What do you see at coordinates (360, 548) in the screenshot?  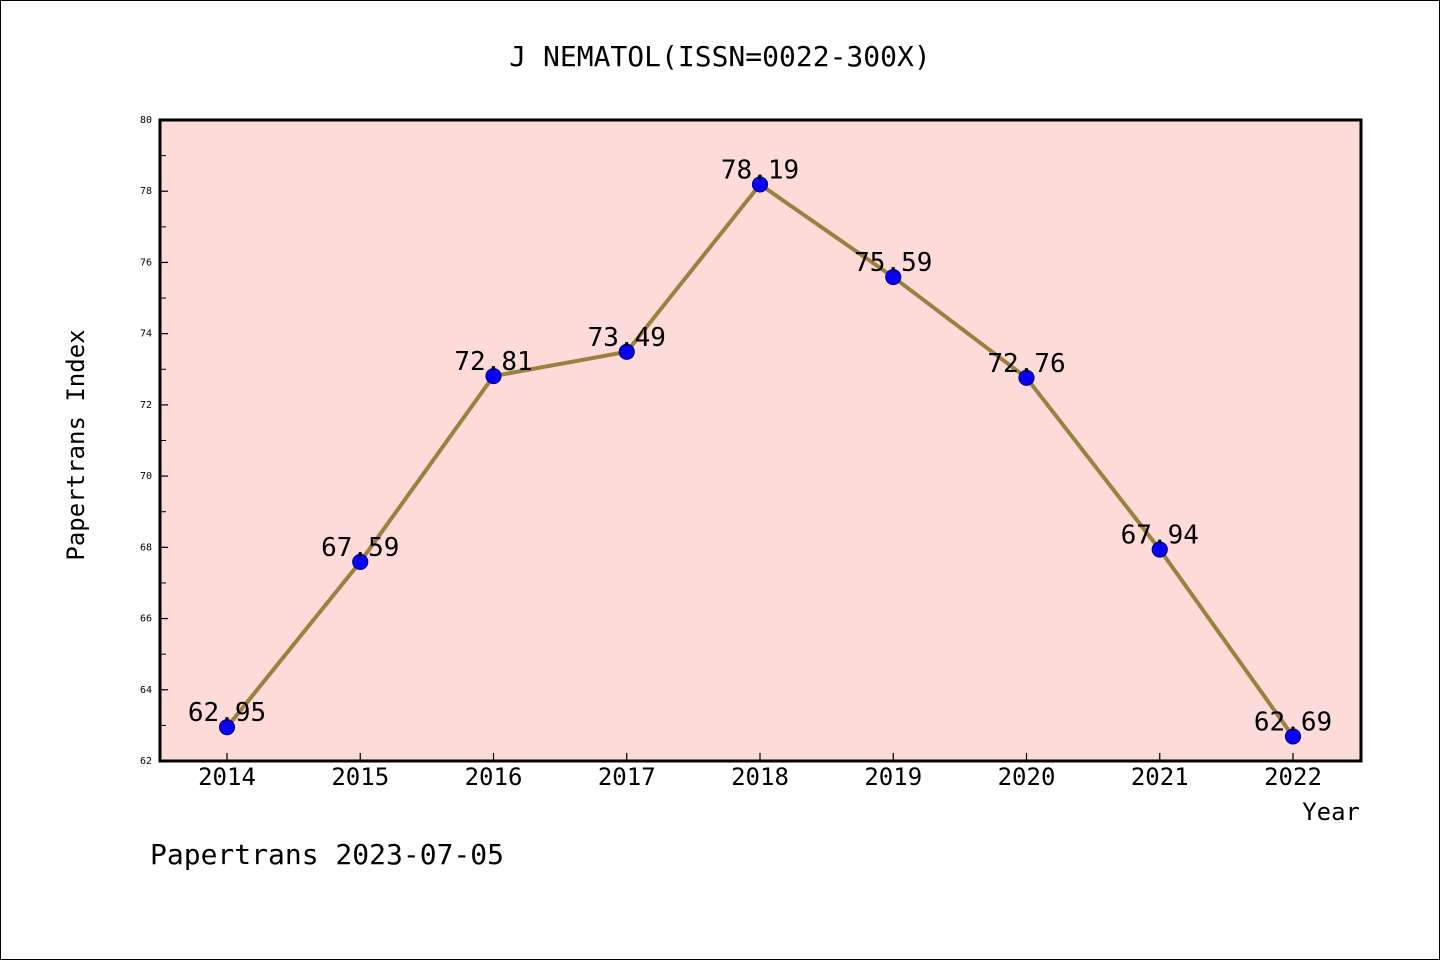 I see `data-value-label: 67.59` at bounding box center [360, 548].